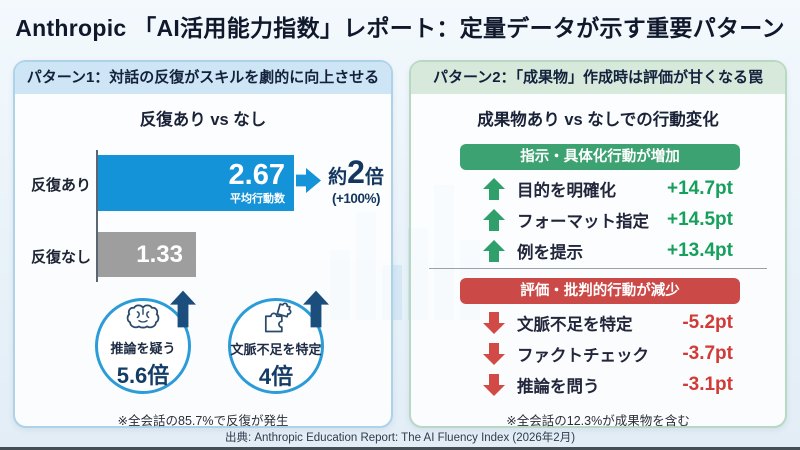  What do you see at coordinates (276, 376) in the screenshot?
I see `circle-value: 4倍` at bounding box center [276, 376].